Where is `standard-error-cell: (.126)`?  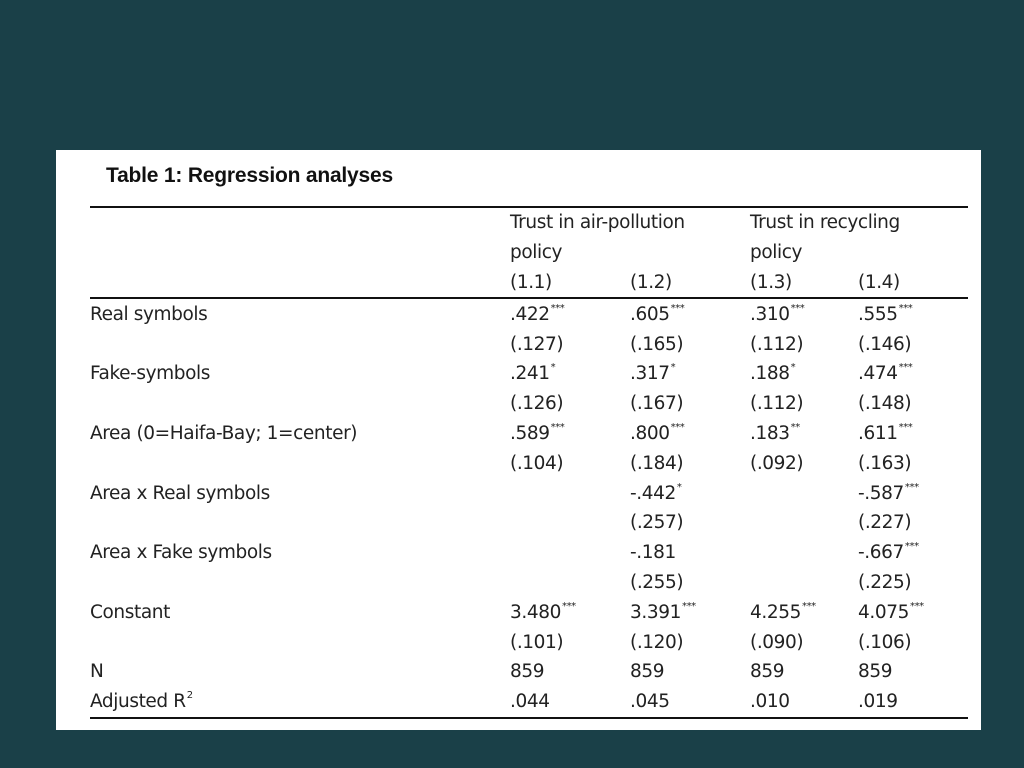
standard-error-cell: (.126) is located at coordinates (537, 404).